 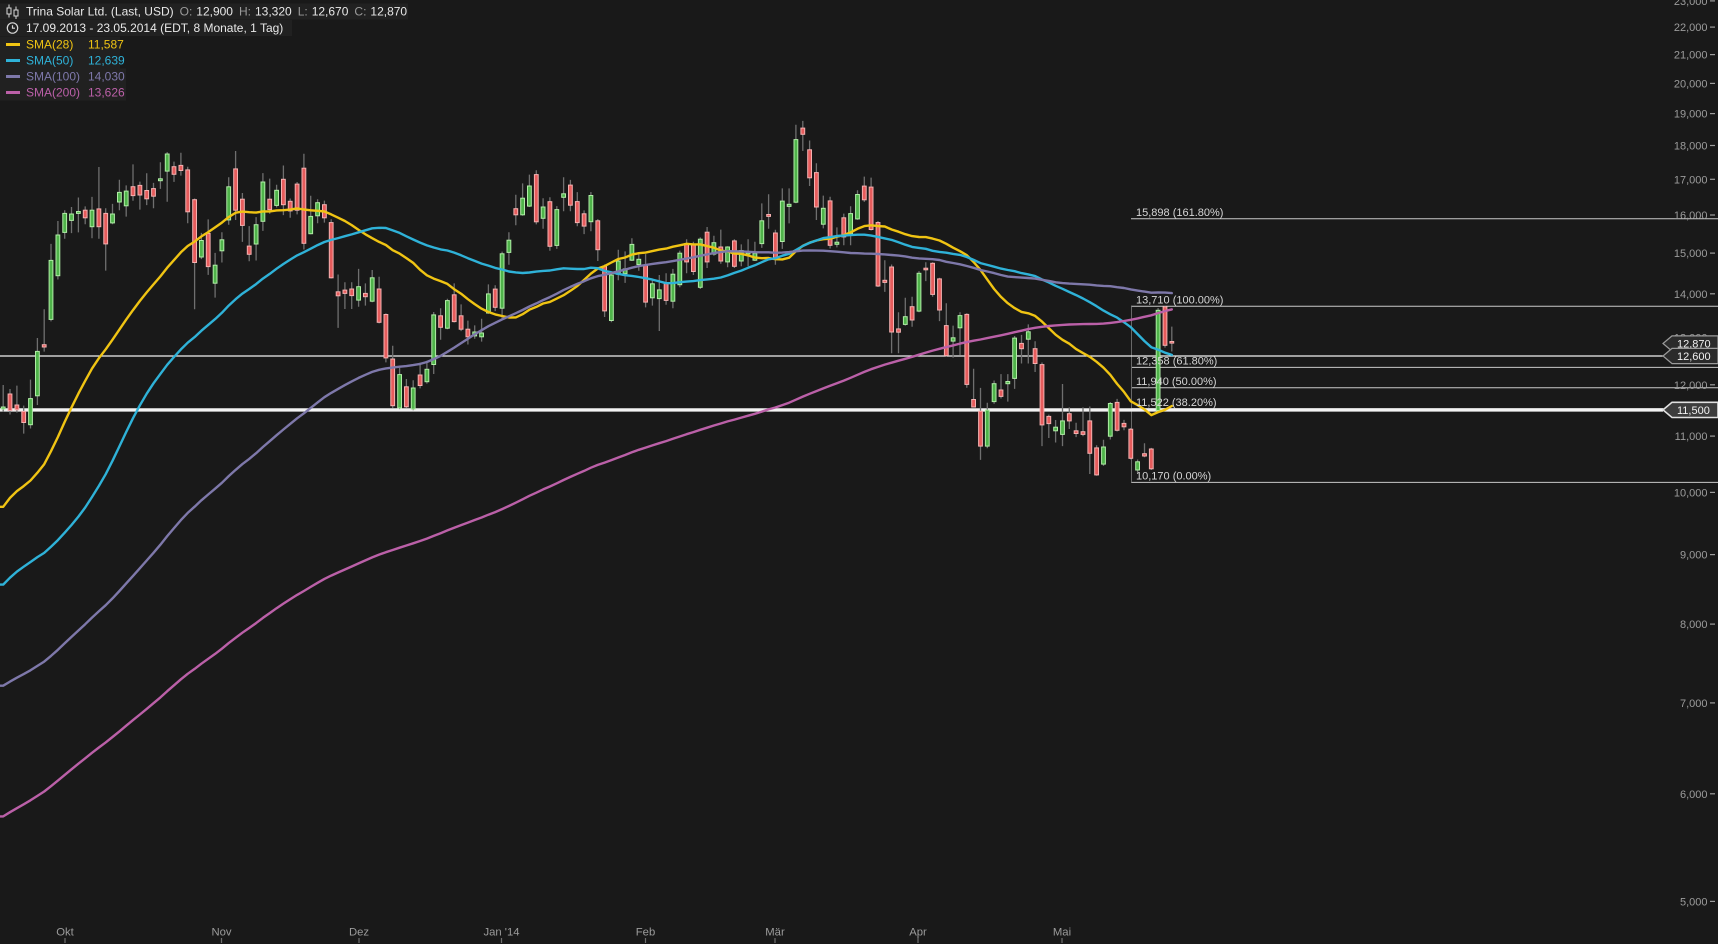 What do you see at coordinates (1691, 254) in the screenshot?
I see `svg-text: 15,000` at bounding box center [1691, 254].